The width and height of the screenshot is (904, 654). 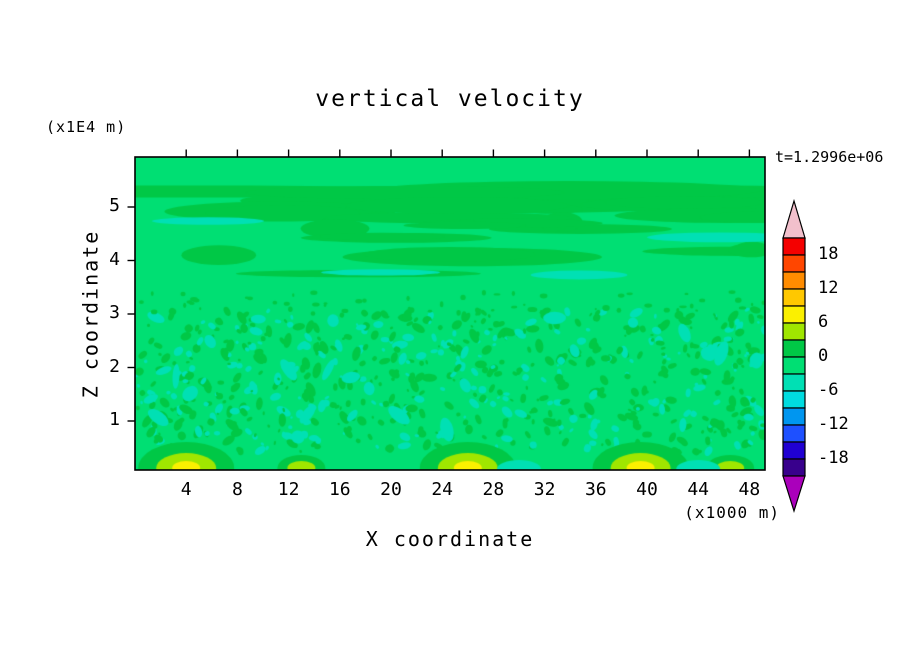 What do you see at coordinates (442, 489) in the screenshot?
I see `x-tick-label: 24` at bounding box center [442, 489].